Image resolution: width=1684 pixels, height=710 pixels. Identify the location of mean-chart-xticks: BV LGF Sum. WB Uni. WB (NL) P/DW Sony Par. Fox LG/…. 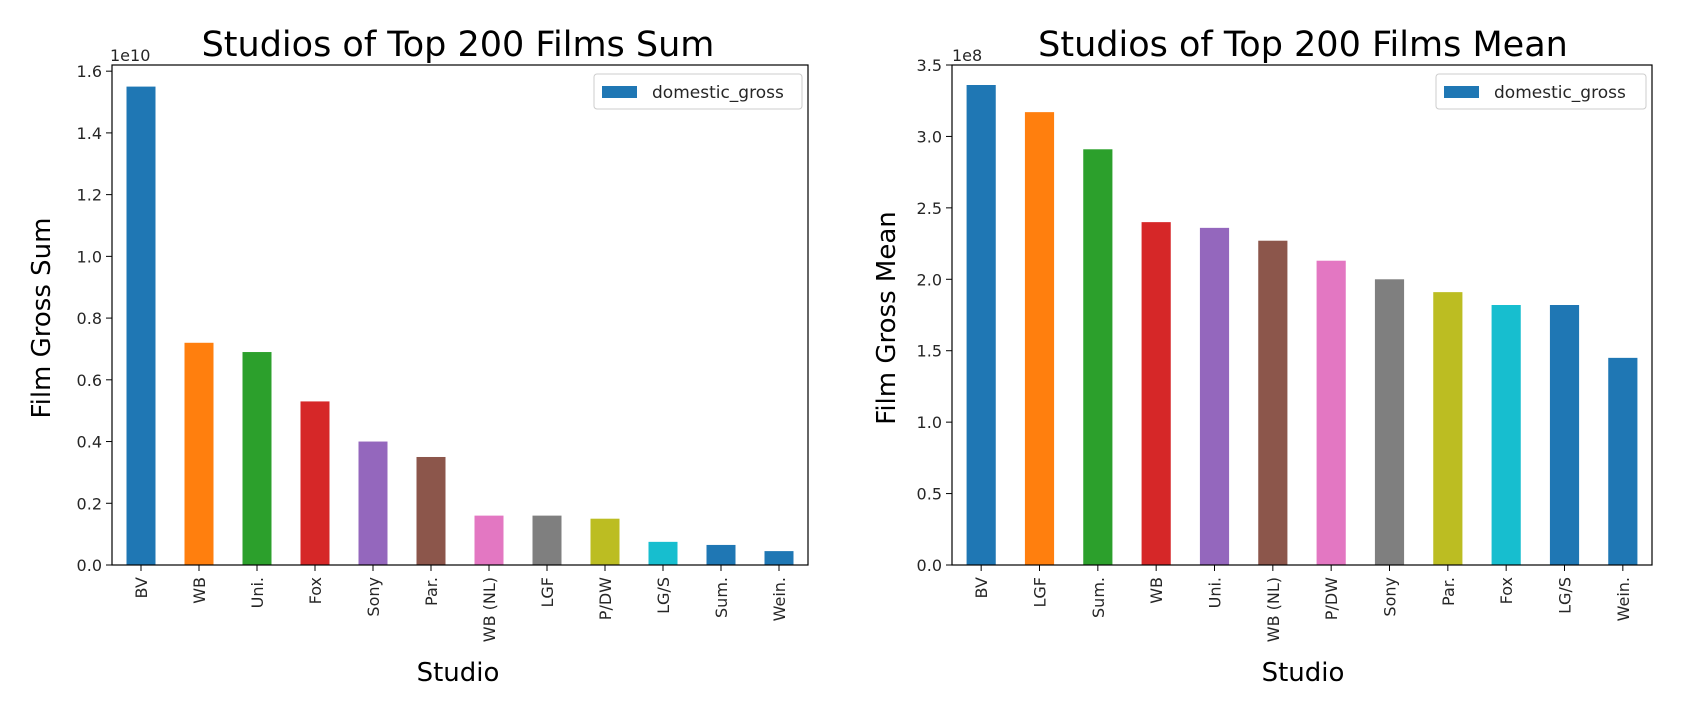
(1302, 603).